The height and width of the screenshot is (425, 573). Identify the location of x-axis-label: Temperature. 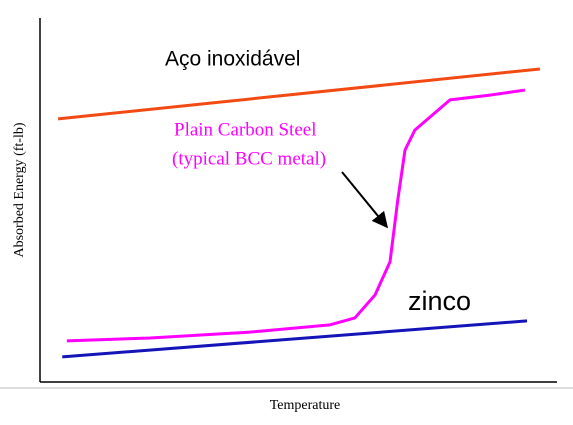
(305, 405).